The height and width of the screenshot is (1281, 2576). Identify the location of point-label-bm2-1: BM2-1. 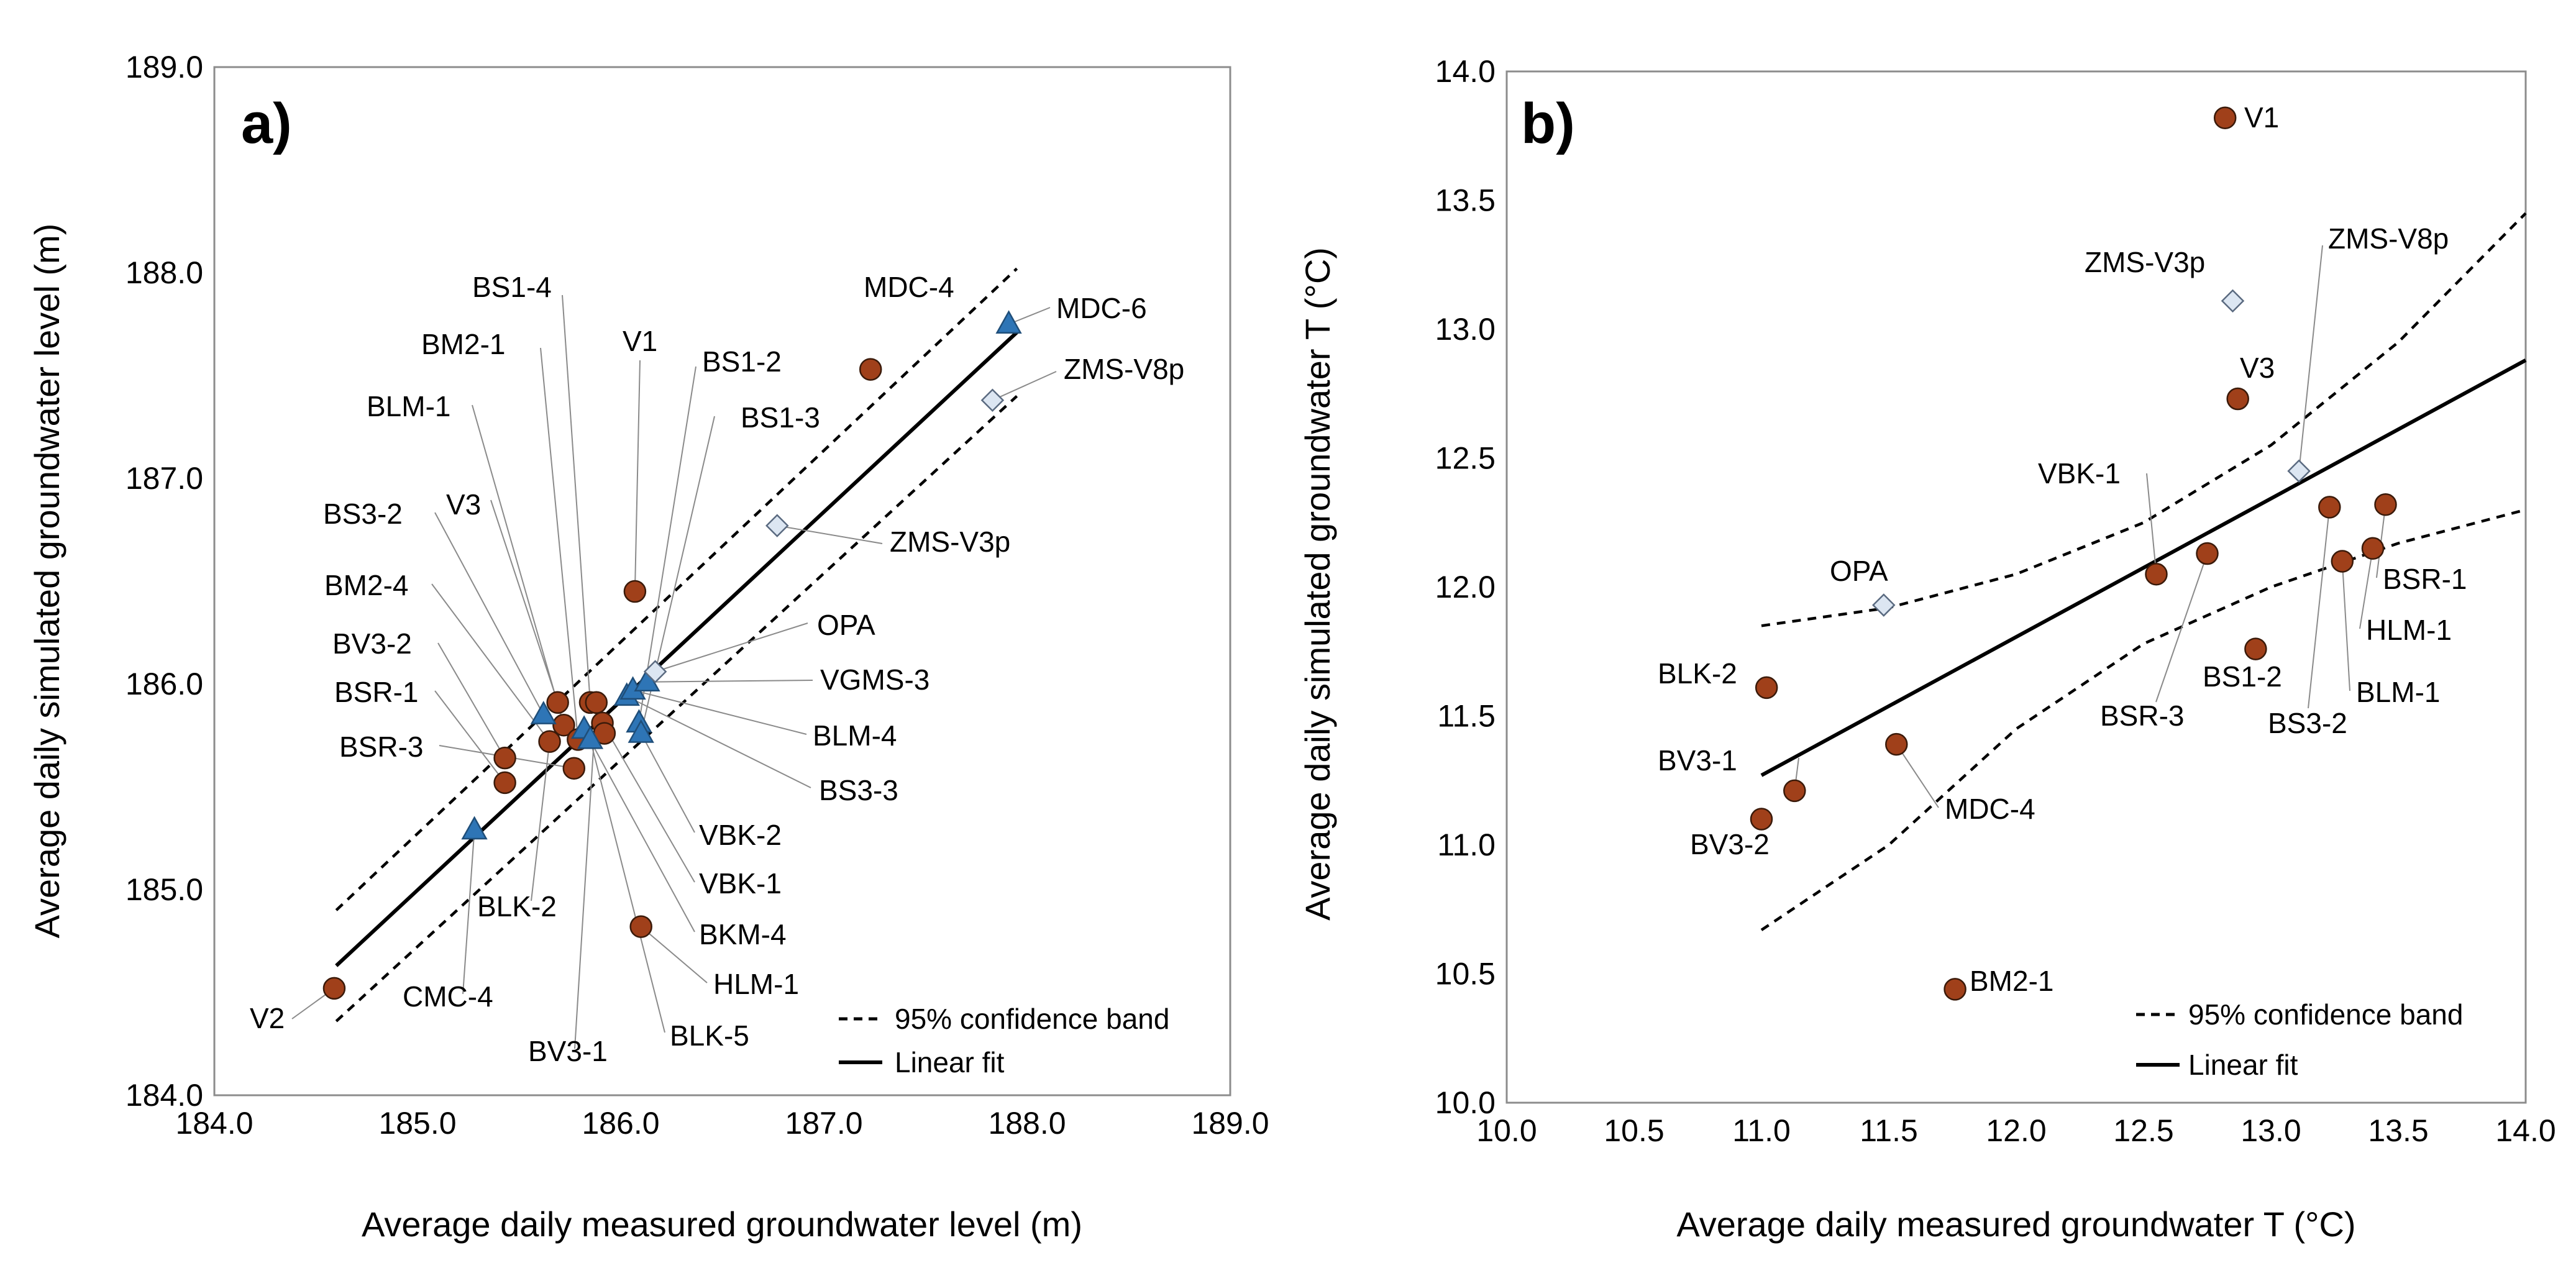
(463, 344).